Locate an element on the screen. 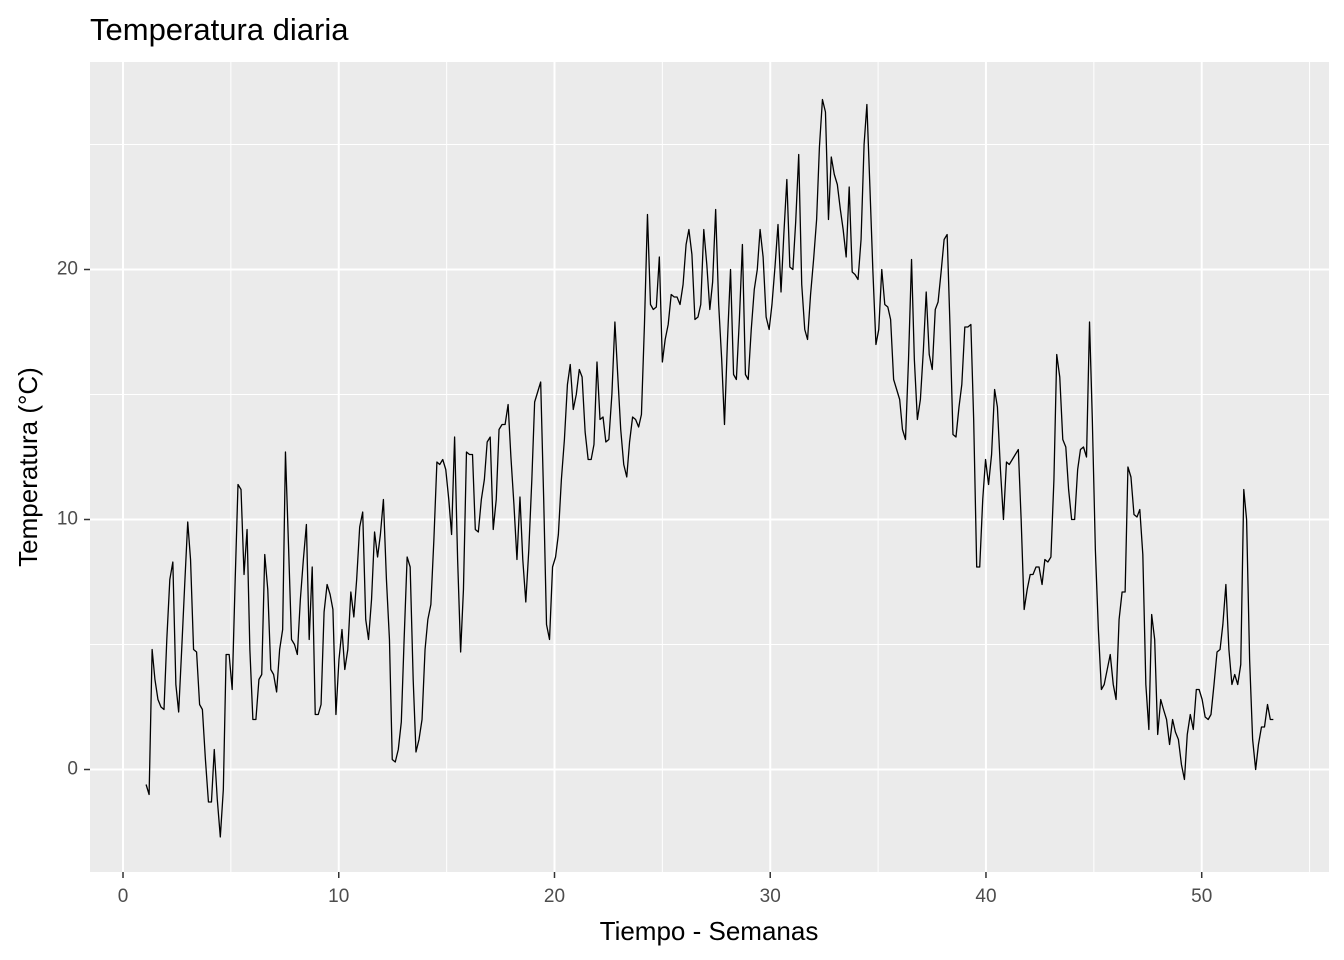 This screenshot has width=1344, height=960. x-tick-label: 50 is located at coordinates (1201, 896).